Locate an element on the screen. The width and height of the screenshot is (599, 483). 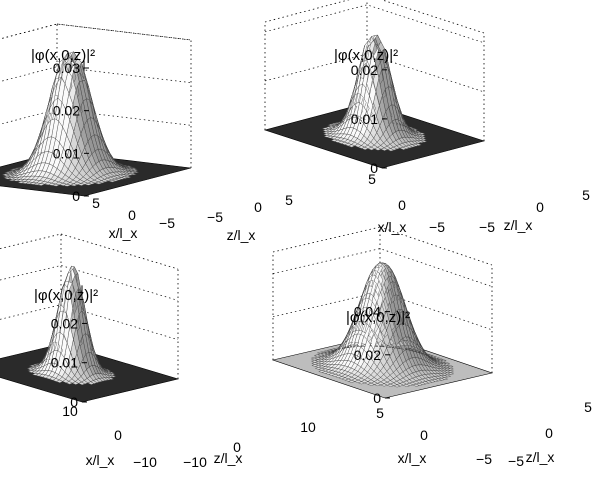
z-tick-label: 0.04 is located at coordinates (367, 312).